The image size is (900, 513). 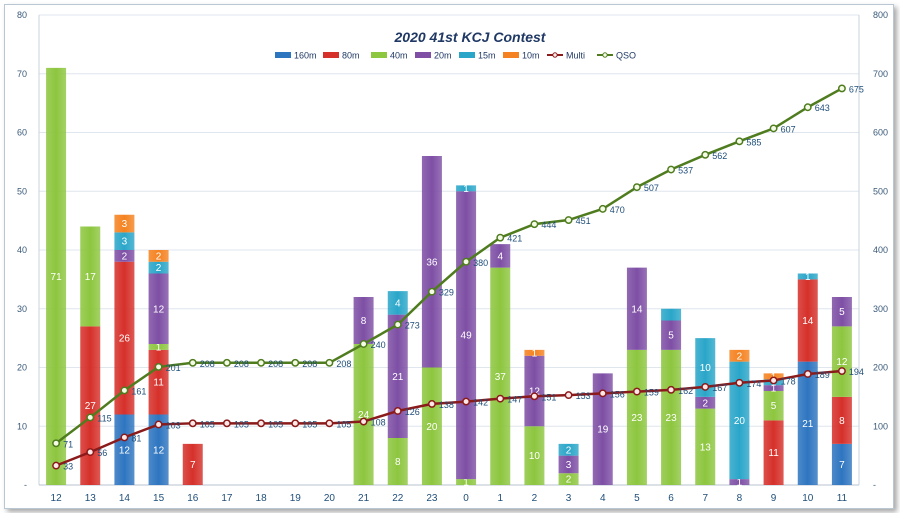 I want to click on chart-title: 2020 41st KCJ Contest, so click(x=470, y=37).